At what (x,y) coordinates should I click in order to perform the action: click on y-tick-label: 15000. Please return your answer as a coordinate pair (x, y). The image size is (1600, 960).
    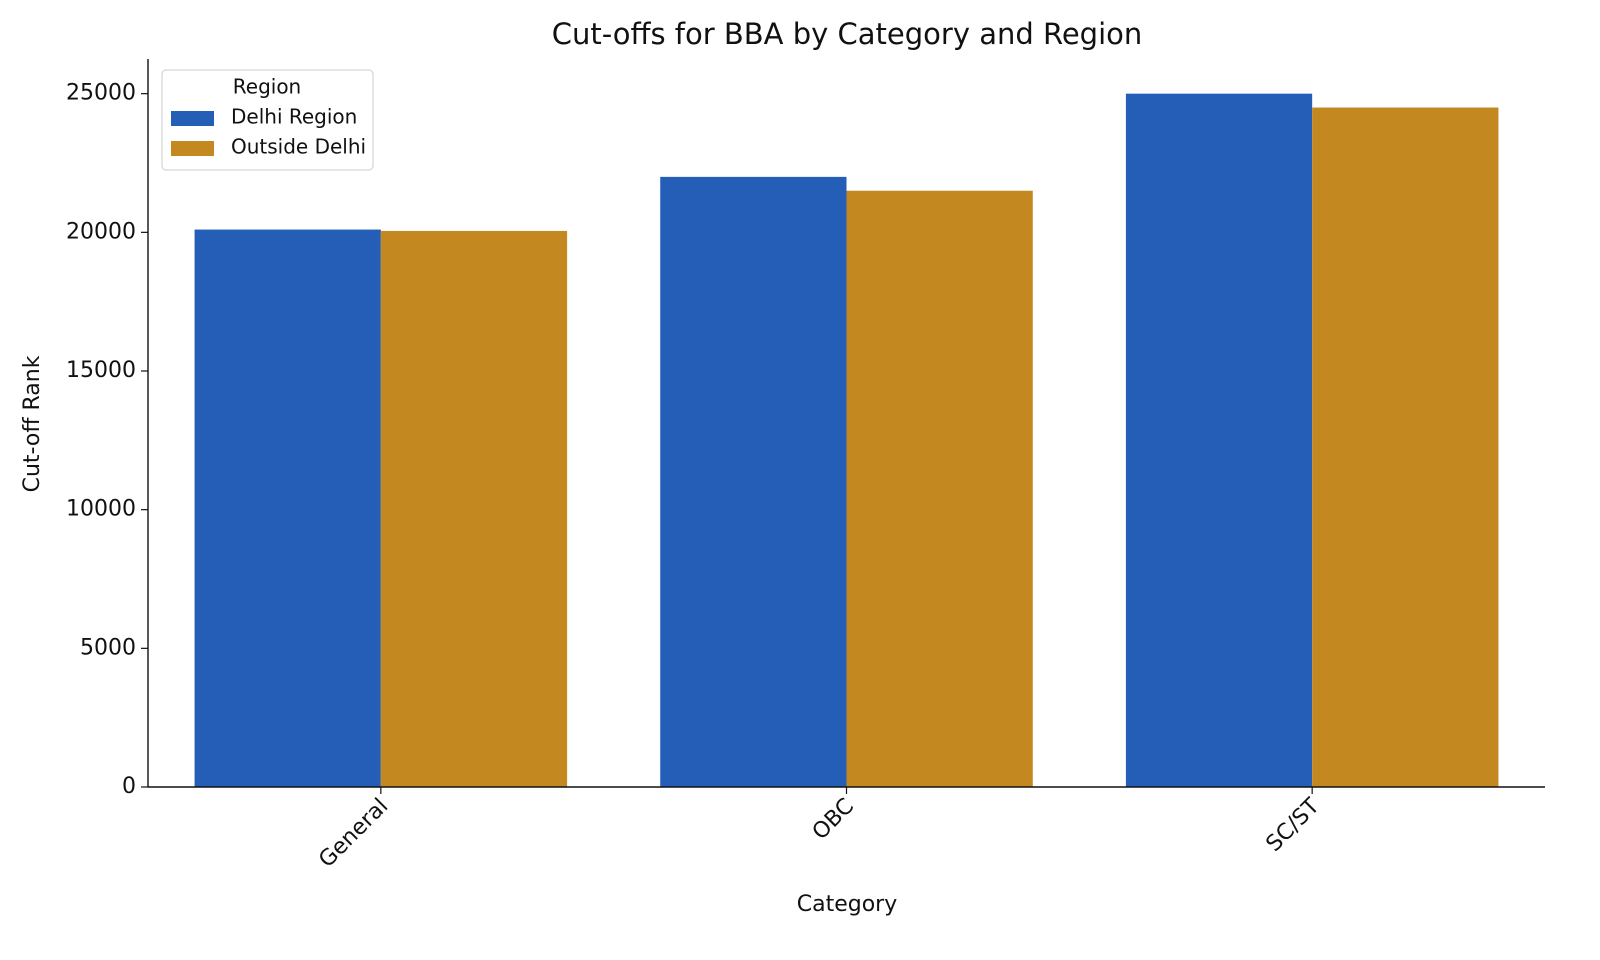
    Looking at the image, I should click on (101, 370).